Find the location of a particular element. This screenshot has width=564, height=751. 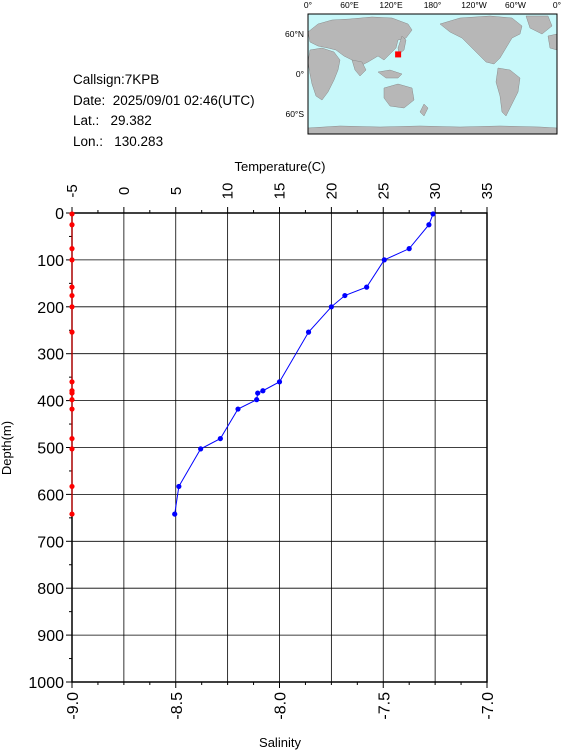

antarctica-landmass is located at coordinates (432, 130).